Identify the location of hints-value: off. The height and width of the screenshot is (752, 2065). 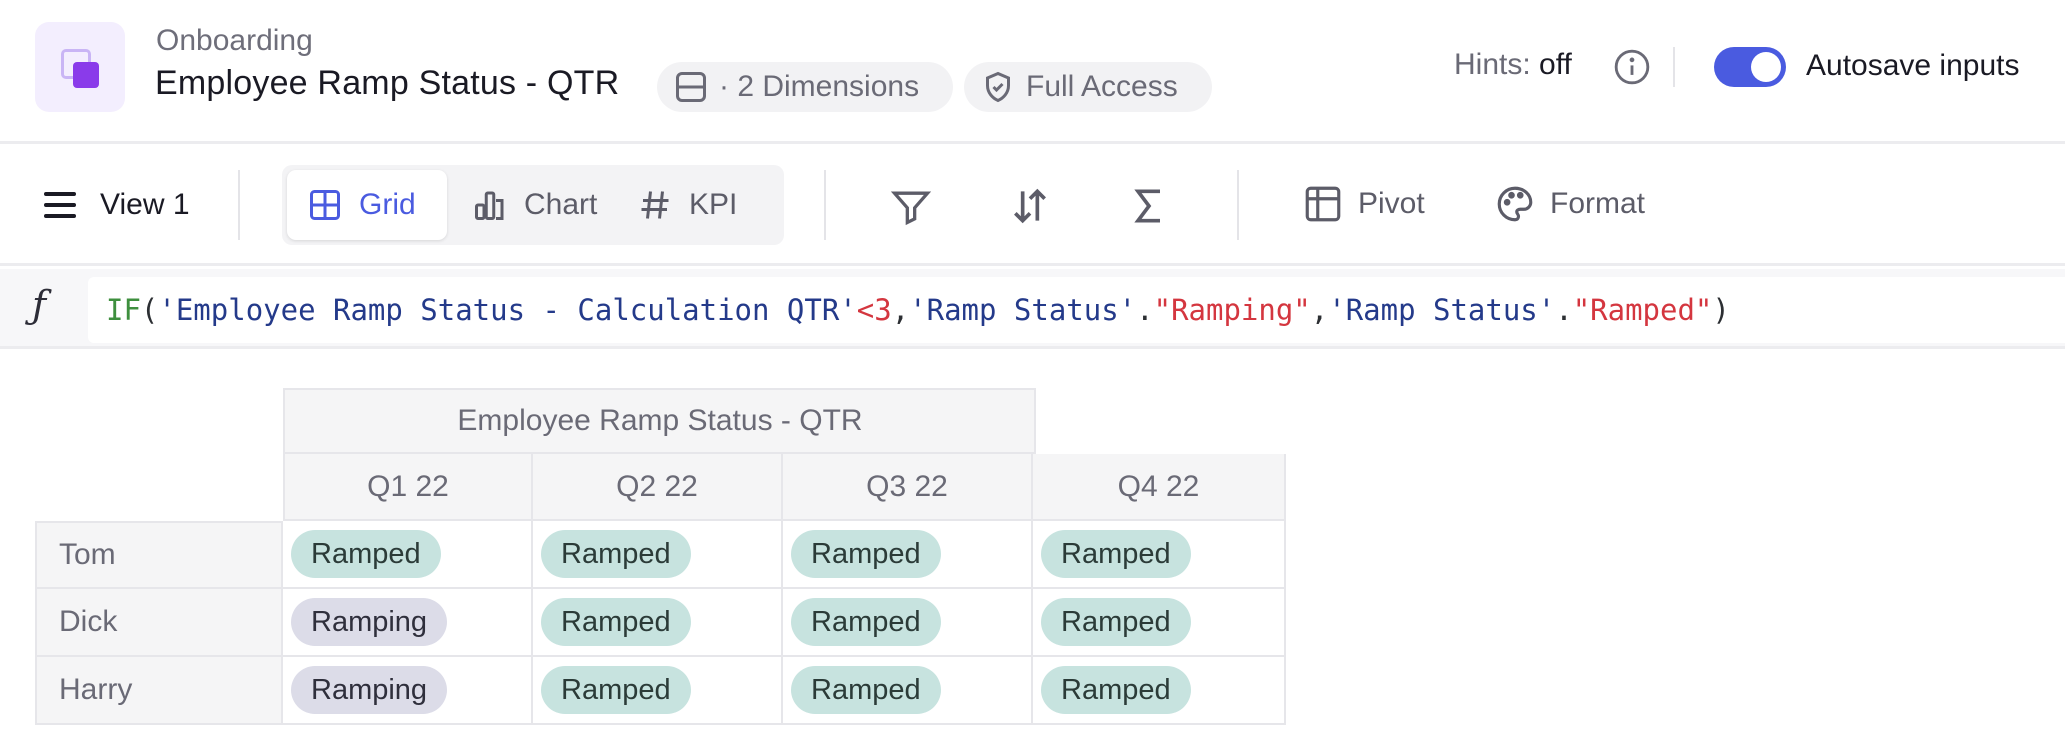
(1555, 64).